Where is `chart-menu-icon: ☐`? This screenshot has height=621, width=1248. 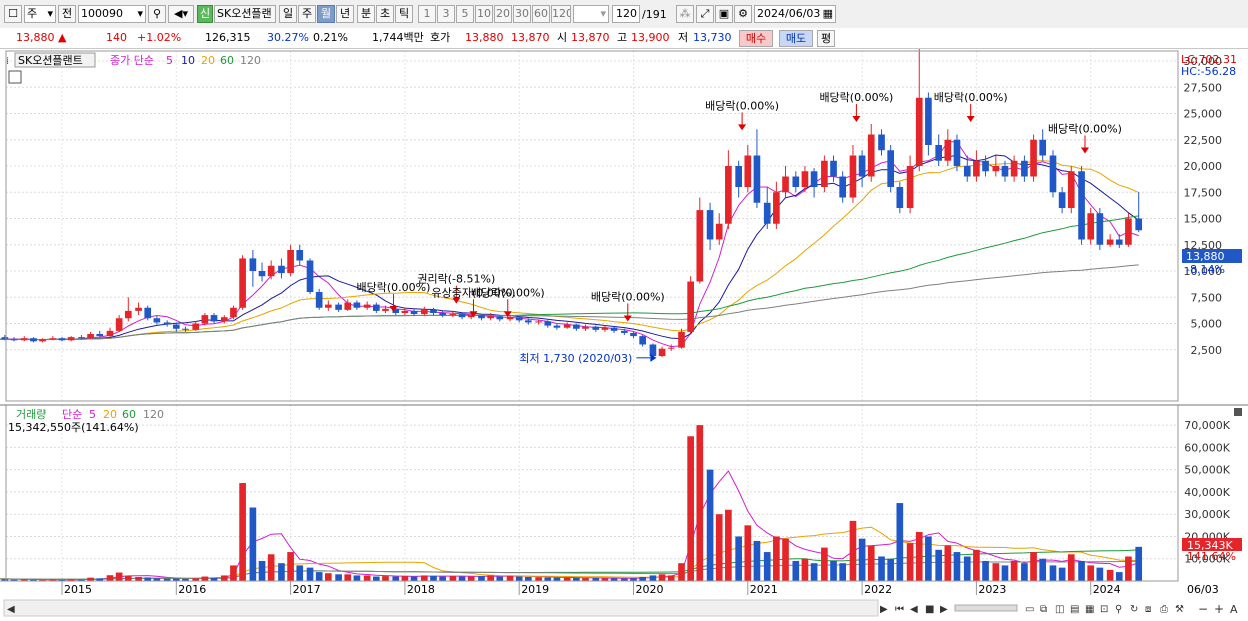
chart-menu-icon: ☐ is located at coordinates (13, 14).